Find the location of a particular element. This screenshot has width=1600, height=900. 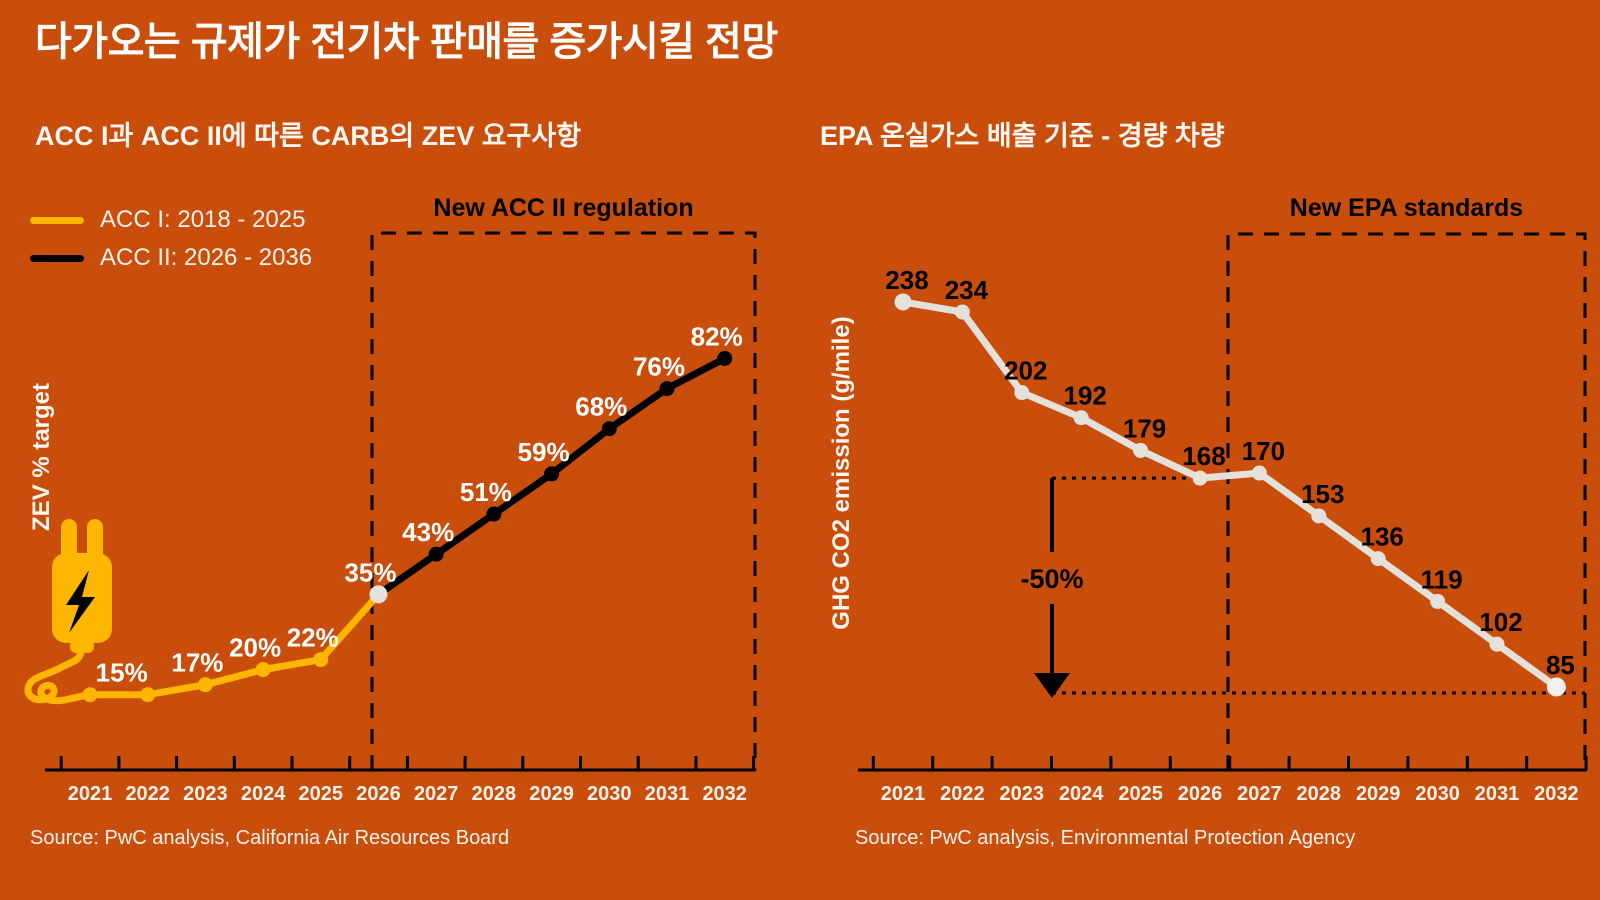

data-point-label: 82% is located at coordinates (717, 336).